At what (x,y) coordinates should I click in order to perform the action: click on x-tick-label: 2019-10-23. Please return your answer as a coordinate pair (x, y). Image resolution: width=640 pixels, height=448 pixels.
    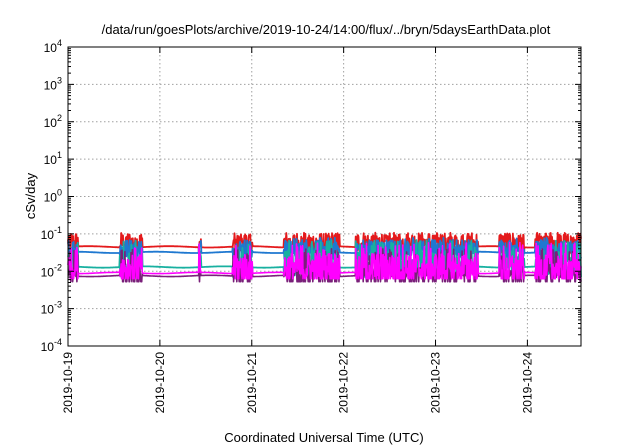
    Looking at the image, I should click on (436, 383).